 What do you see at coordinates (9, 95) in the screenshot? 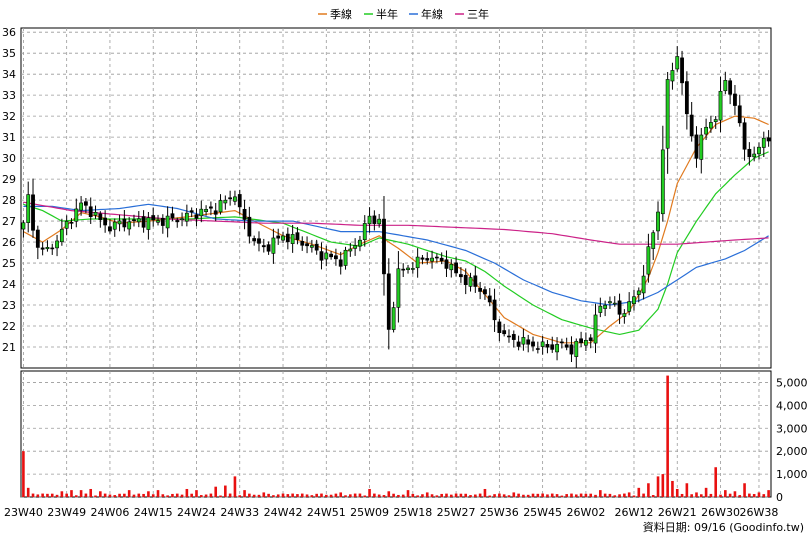
I see `price-tick-label: 33` at bounding box center [9, 95].